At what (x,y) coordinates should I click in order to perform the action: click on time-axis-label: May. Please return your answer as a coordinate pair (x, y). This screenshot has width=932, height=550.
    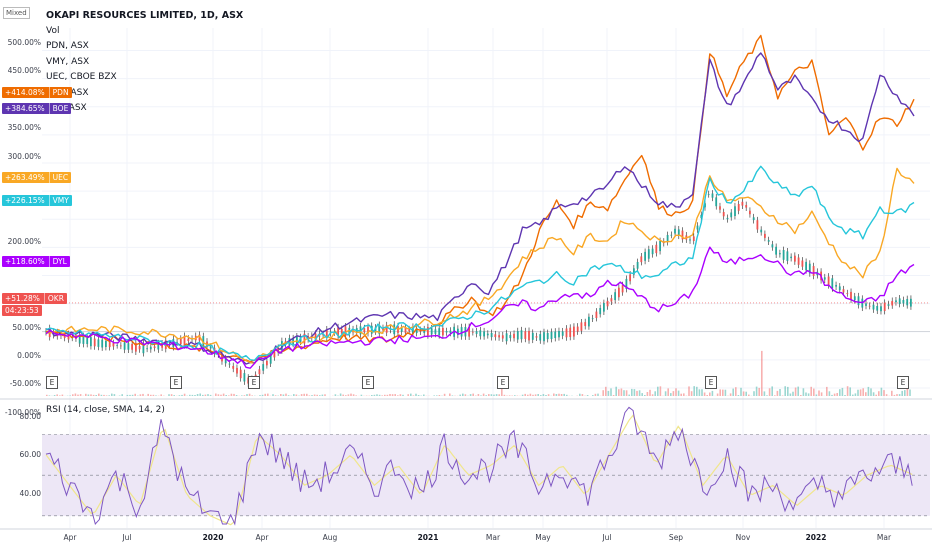
    Looking at the image, I should click on (543, 537).